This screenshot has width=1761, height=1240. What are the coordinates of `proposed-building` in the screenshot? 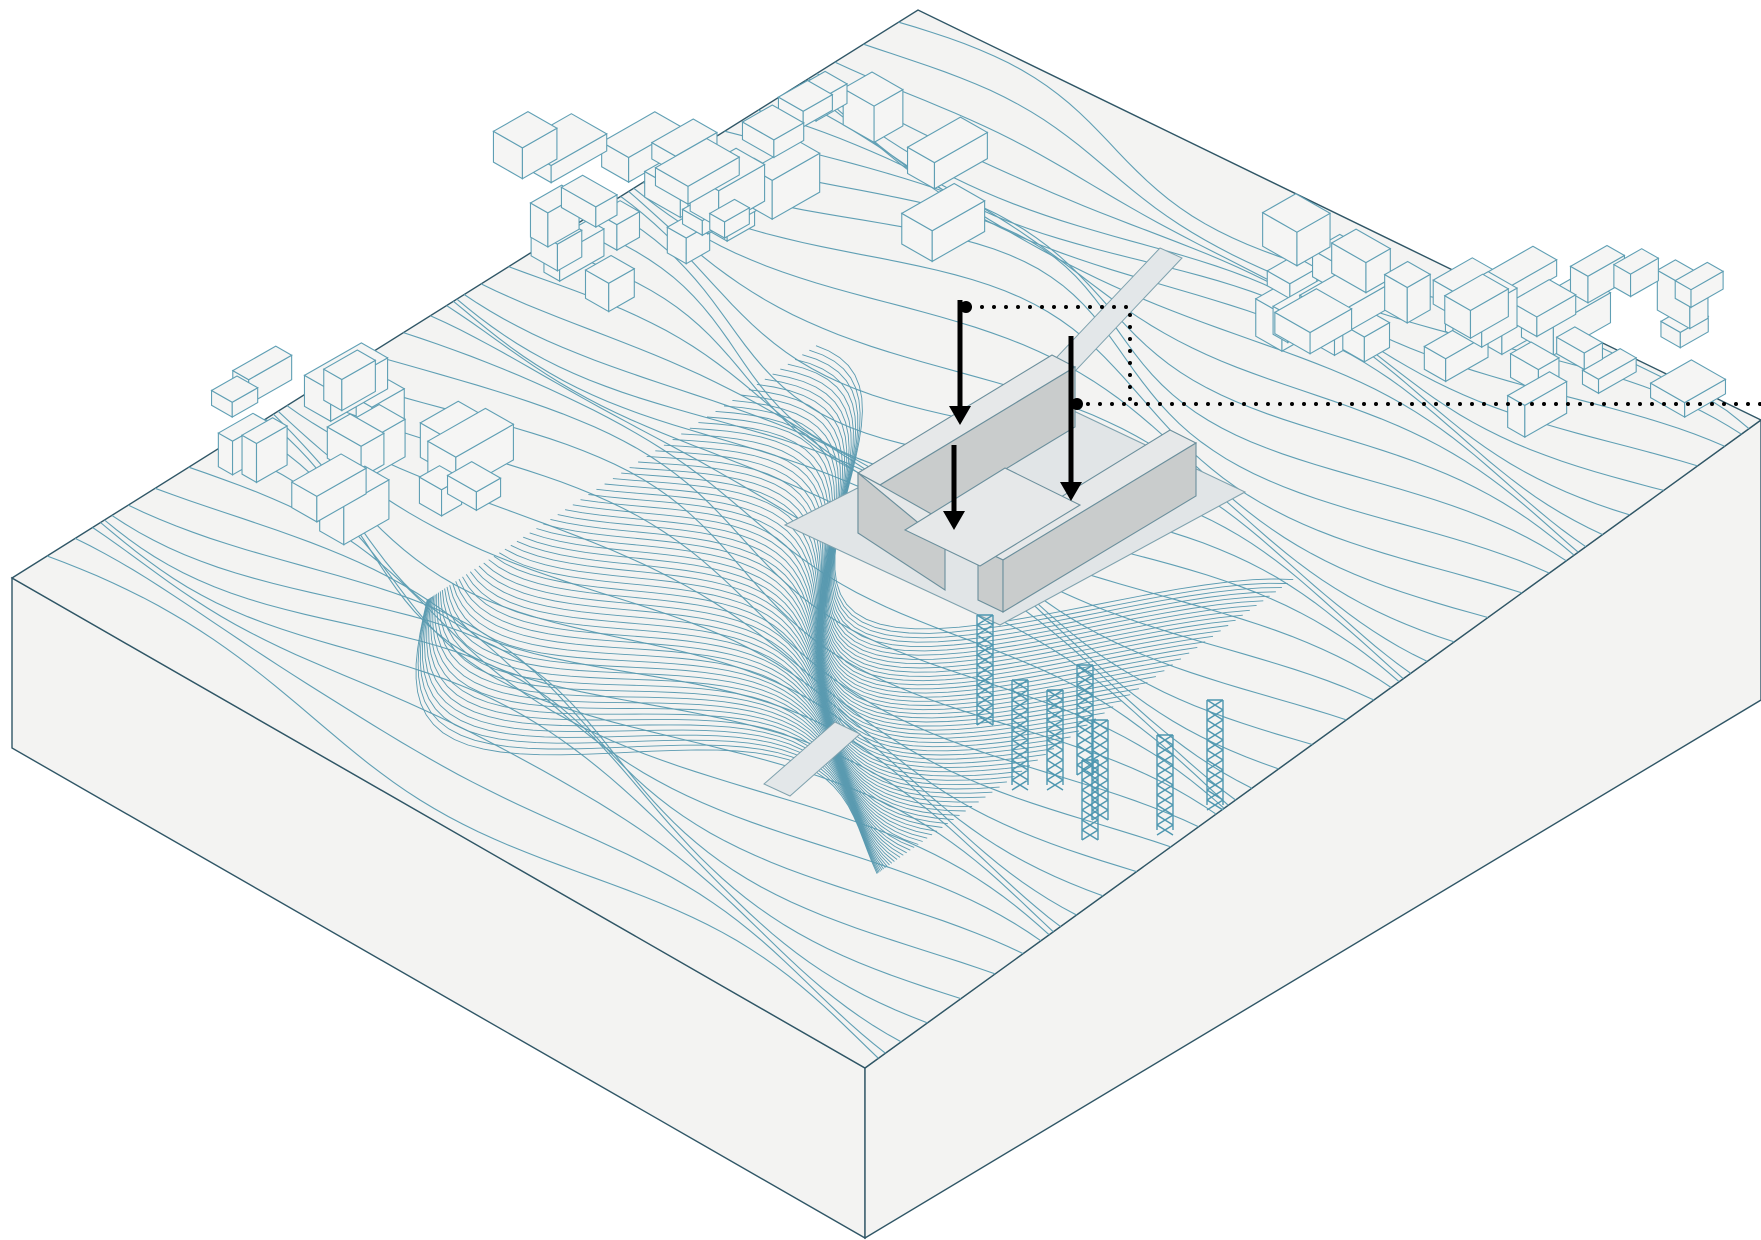 It's located at (1015, 490).